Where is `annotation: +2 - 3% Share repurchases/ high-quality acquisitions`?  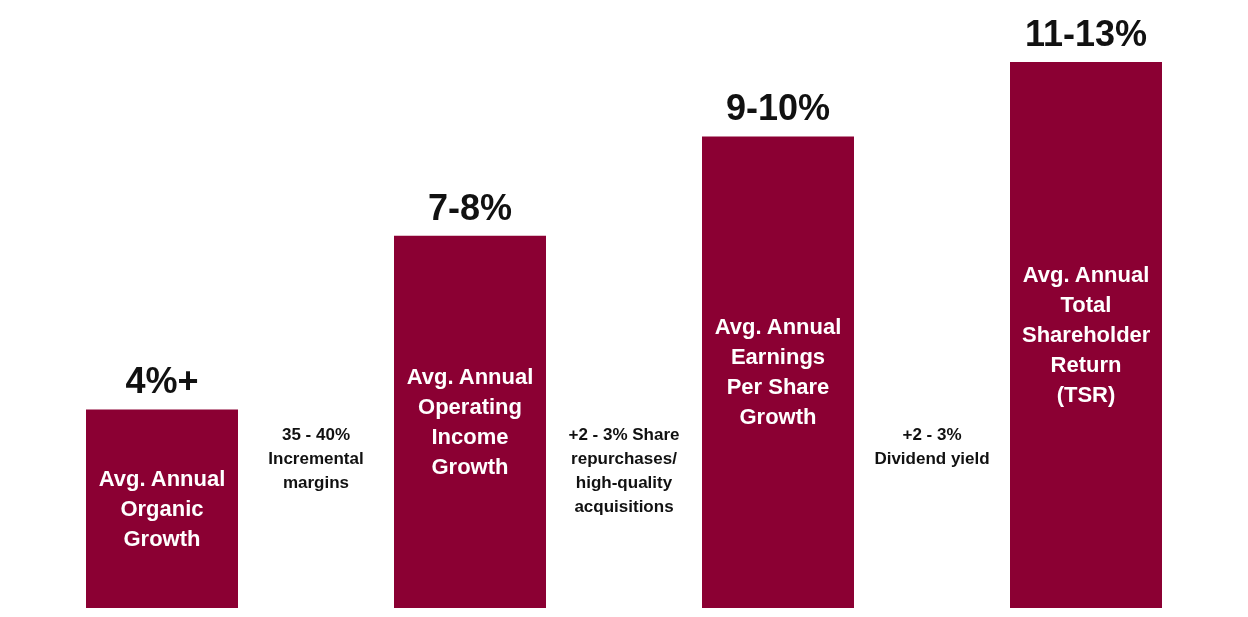 annotation: +2 - 3% Share repurchases/ high-quality acquisitions is located at coordinates (624, 471).